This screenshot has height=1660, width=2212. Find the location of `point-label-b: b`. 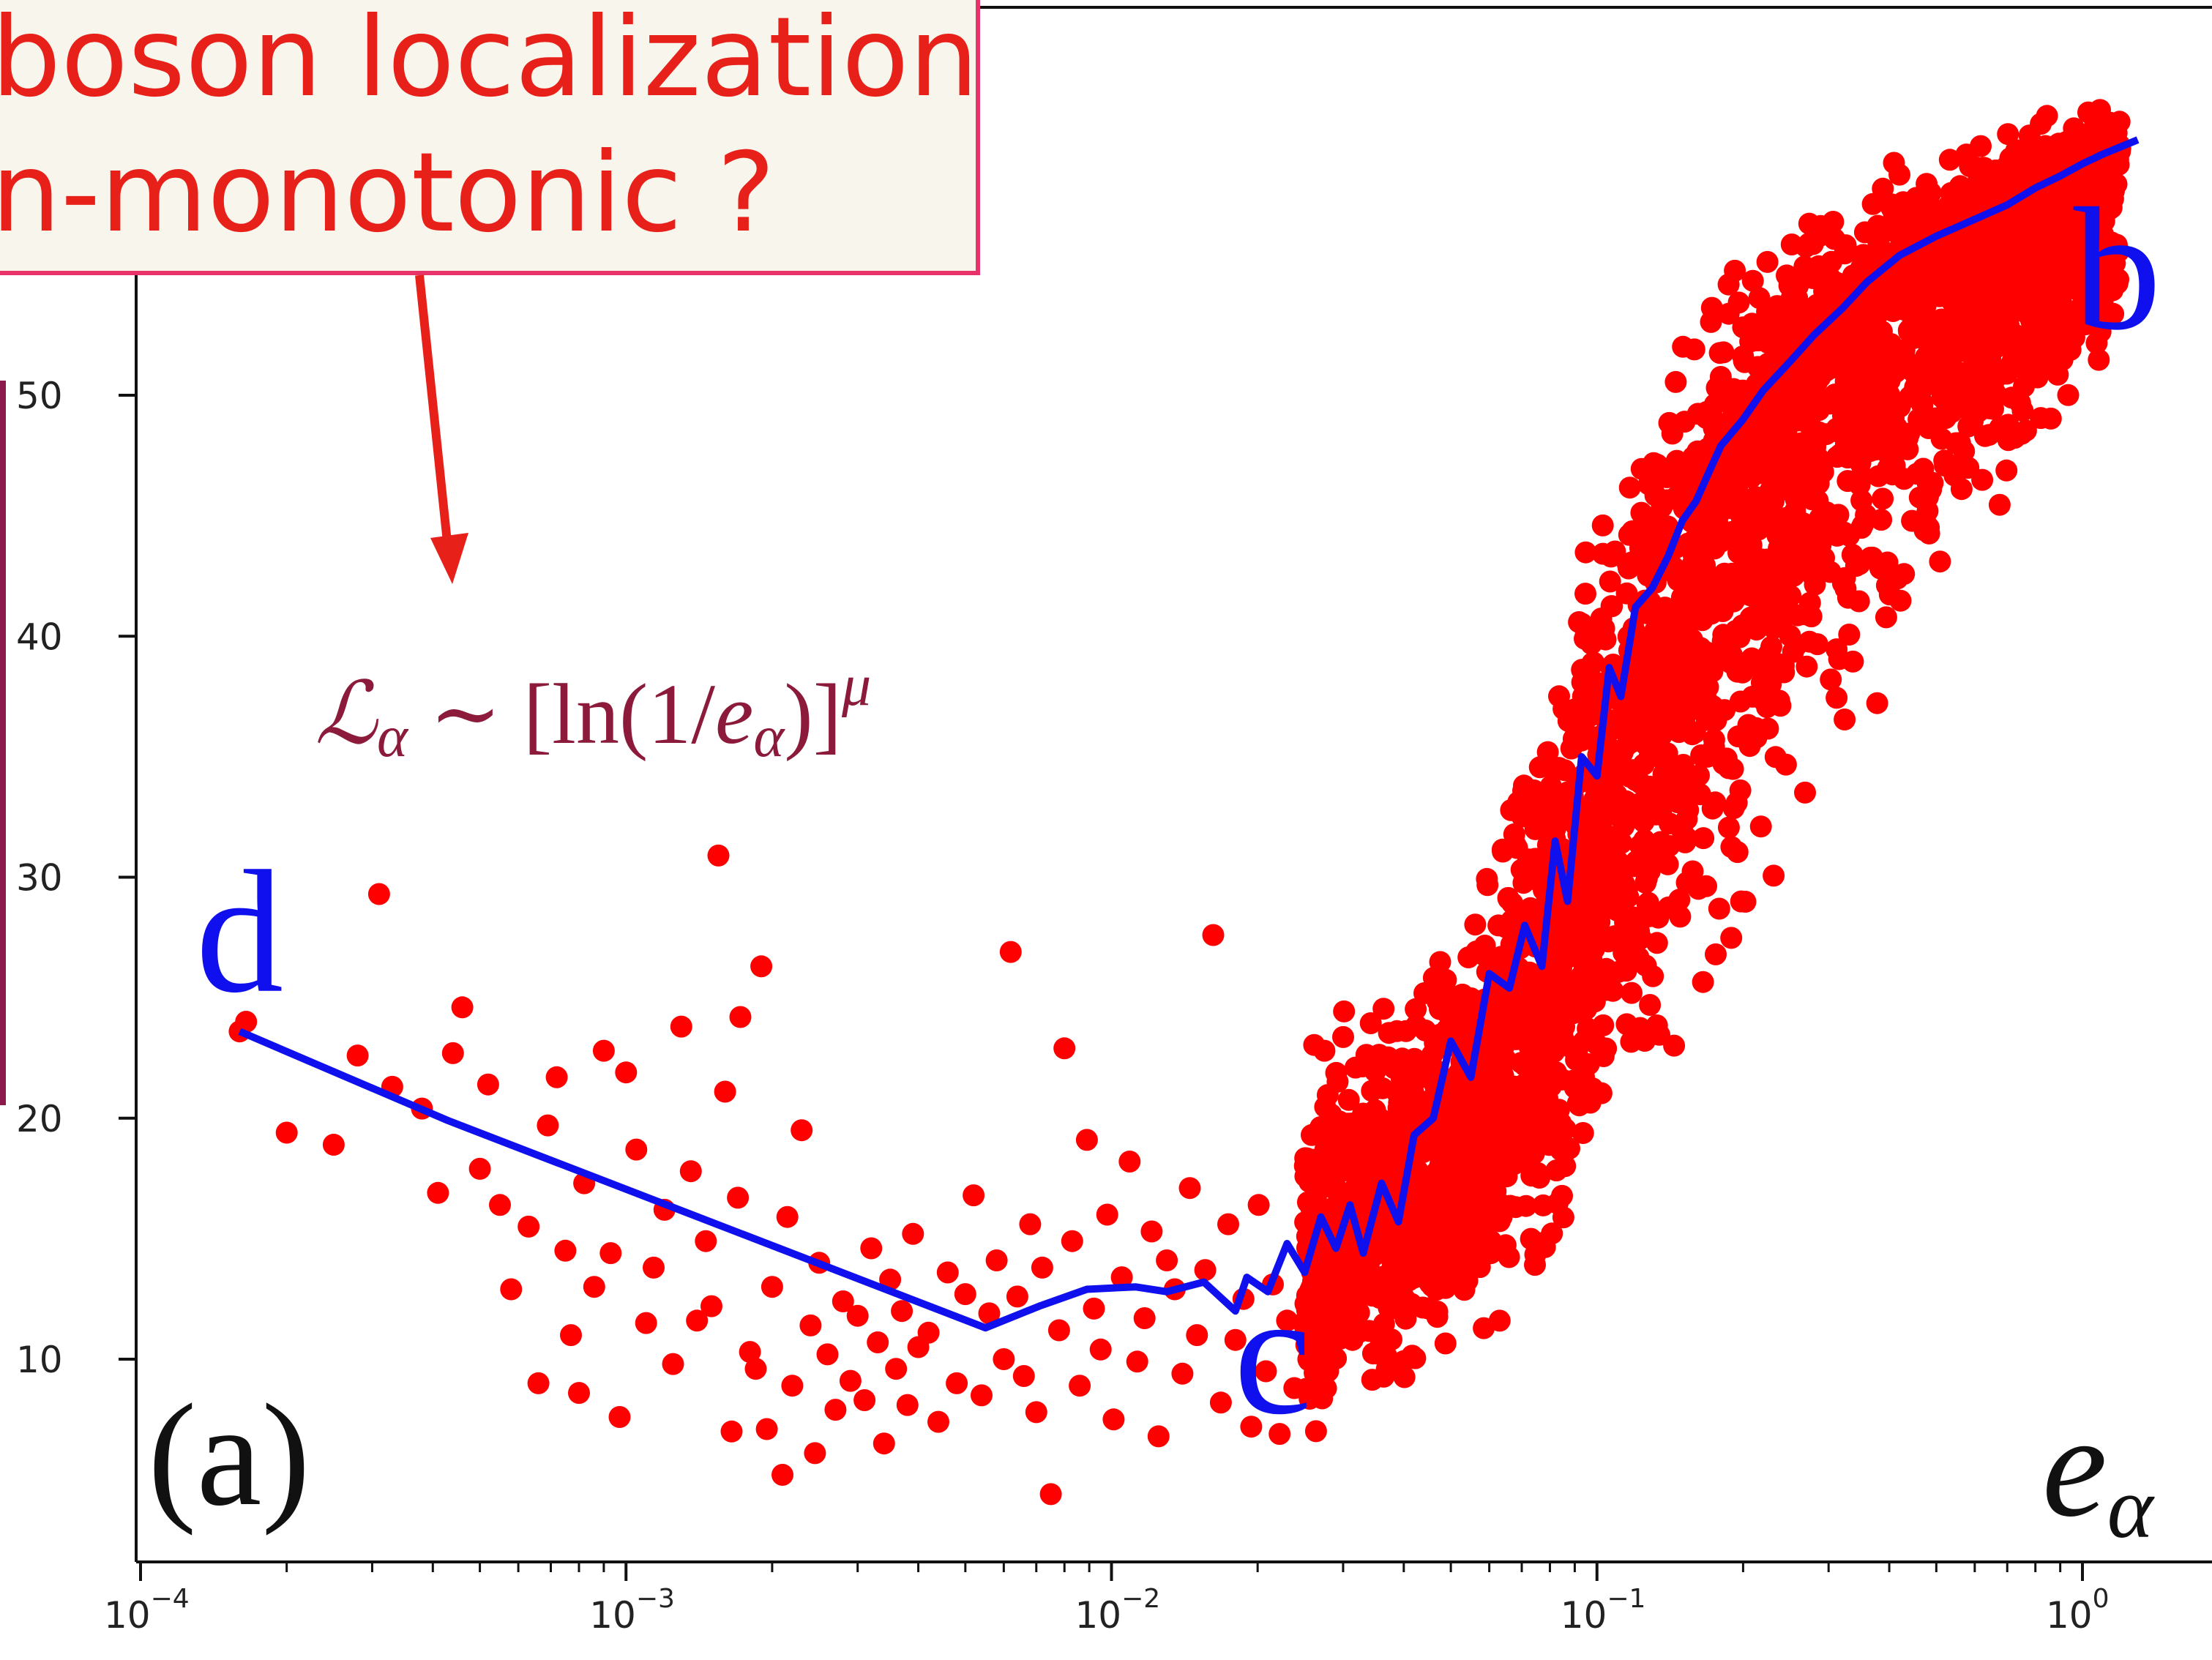

point-label-b: b is located at coordinates (2118, 268).